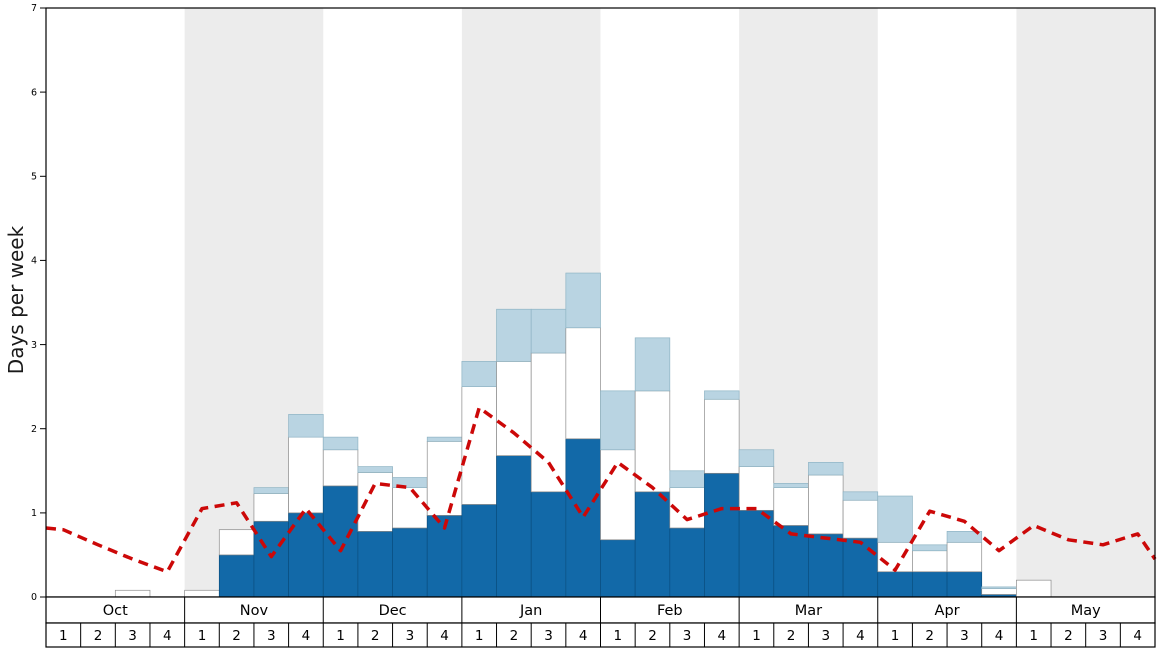  I want to click on svg-text: 6, so click(34, 92).